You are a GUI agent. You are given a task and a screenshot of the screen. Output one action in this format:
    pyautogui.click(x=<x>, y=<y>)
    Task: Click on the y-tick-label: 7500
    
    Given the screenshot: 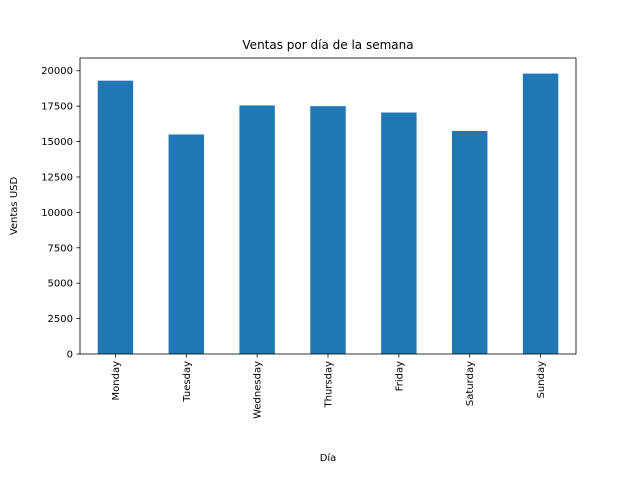 What is the action you would take?
    pyautogui.click(x=60, y=248)
    